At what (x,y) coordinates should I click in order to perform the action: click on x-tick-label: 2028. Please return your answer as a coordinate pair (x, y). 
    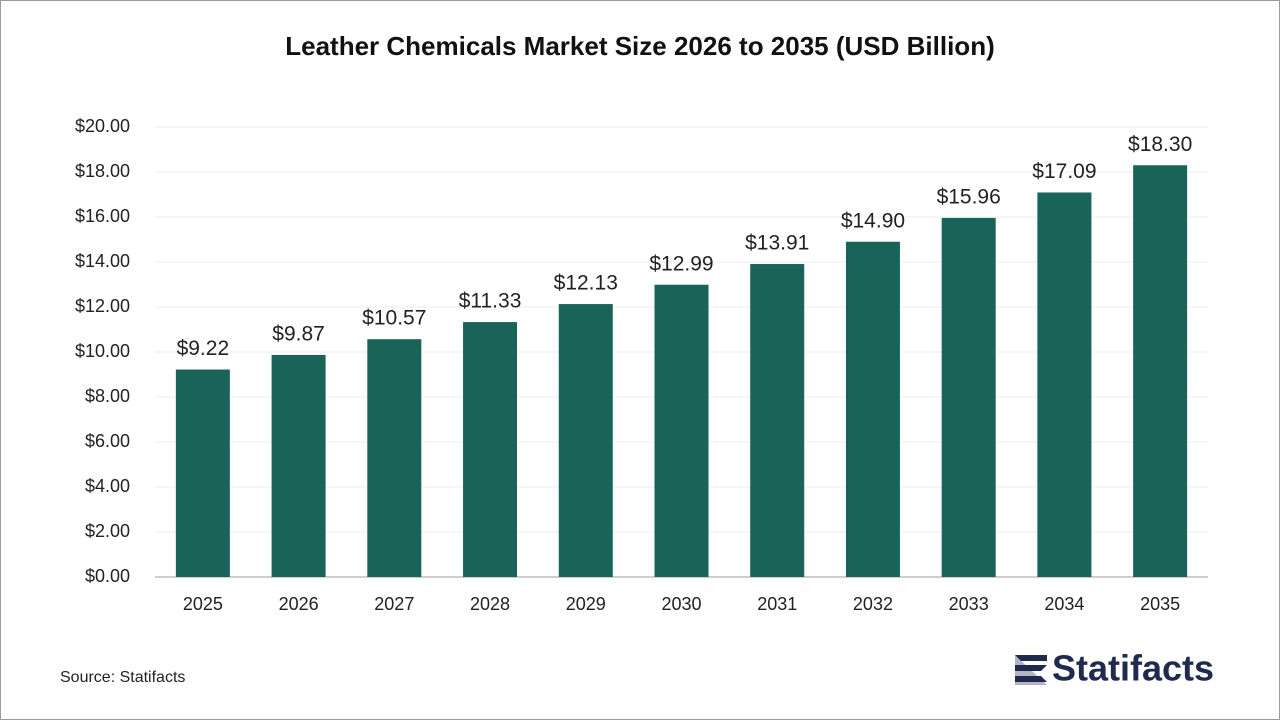
    Looking at the image, I should click on (490, 604).